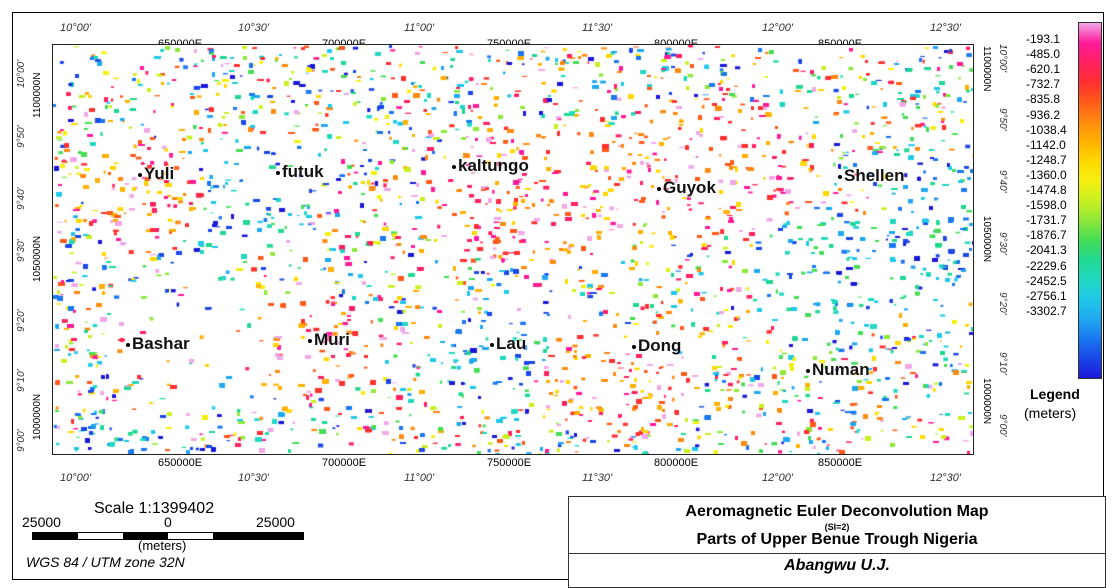 This screenshot has width=1116, height=588. Describe the element at coordinates (493, 165) in the screenshot. I see `town-name: kaltungo` at that location.